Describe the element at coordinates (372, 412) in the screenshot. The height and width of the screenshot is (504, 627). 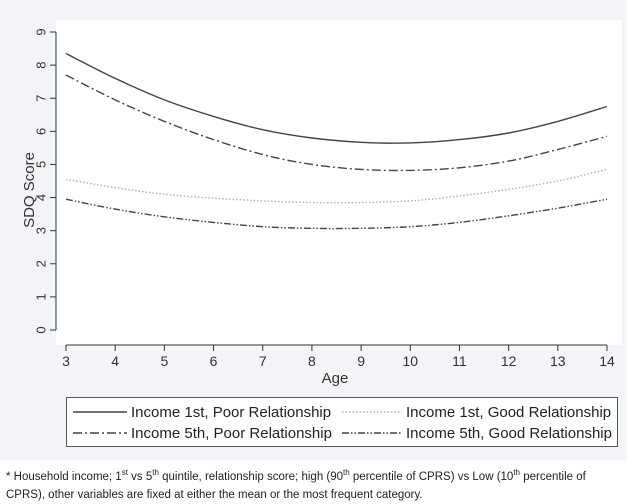
I see `legend-swatch-dotted` at that location.